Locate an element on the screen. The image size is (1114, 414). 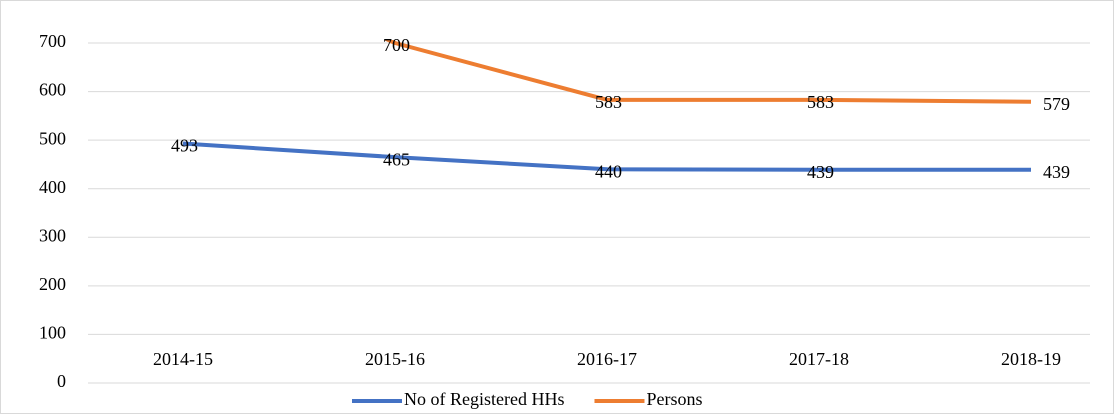
y-tick-label: 700 is located at coordinates (52, 41).